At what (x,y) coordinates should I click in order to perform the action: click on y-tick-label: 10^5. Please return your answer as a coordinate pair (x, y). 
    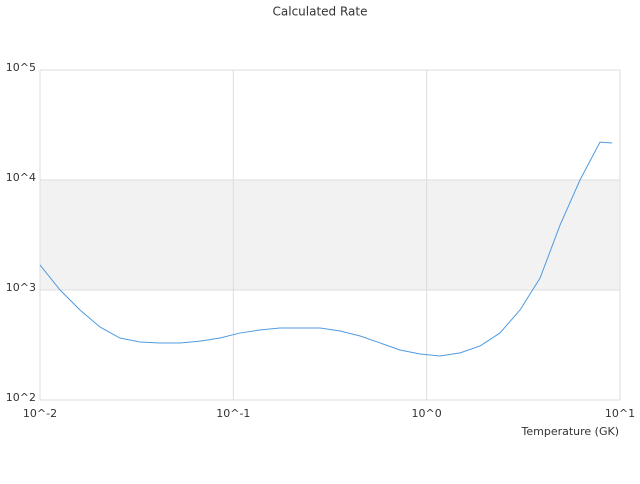
    Looking at the image, I should click on (21, 67).